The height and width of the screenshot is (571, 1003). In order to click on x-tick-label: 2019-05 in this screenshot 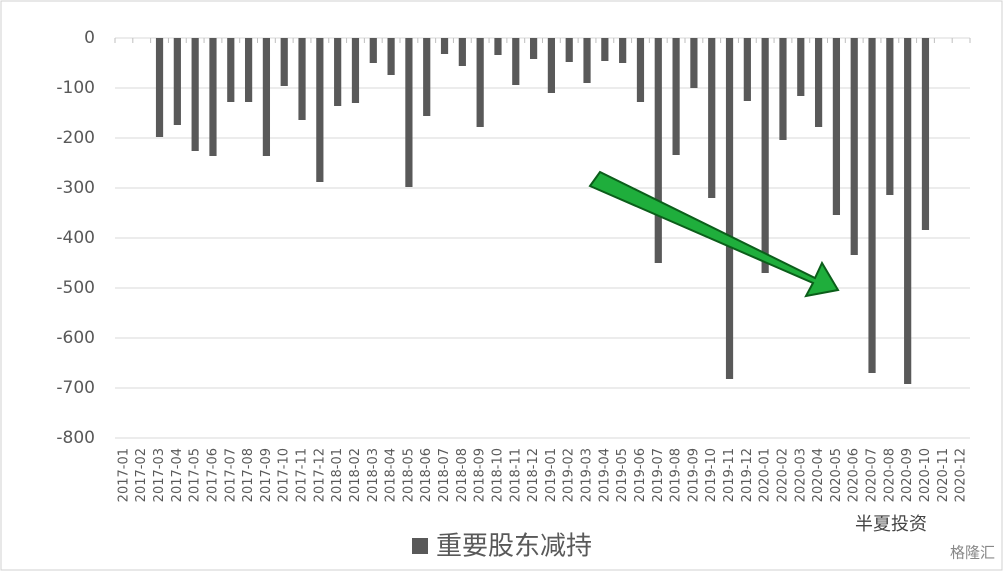, I will do `click(622, 475)`.